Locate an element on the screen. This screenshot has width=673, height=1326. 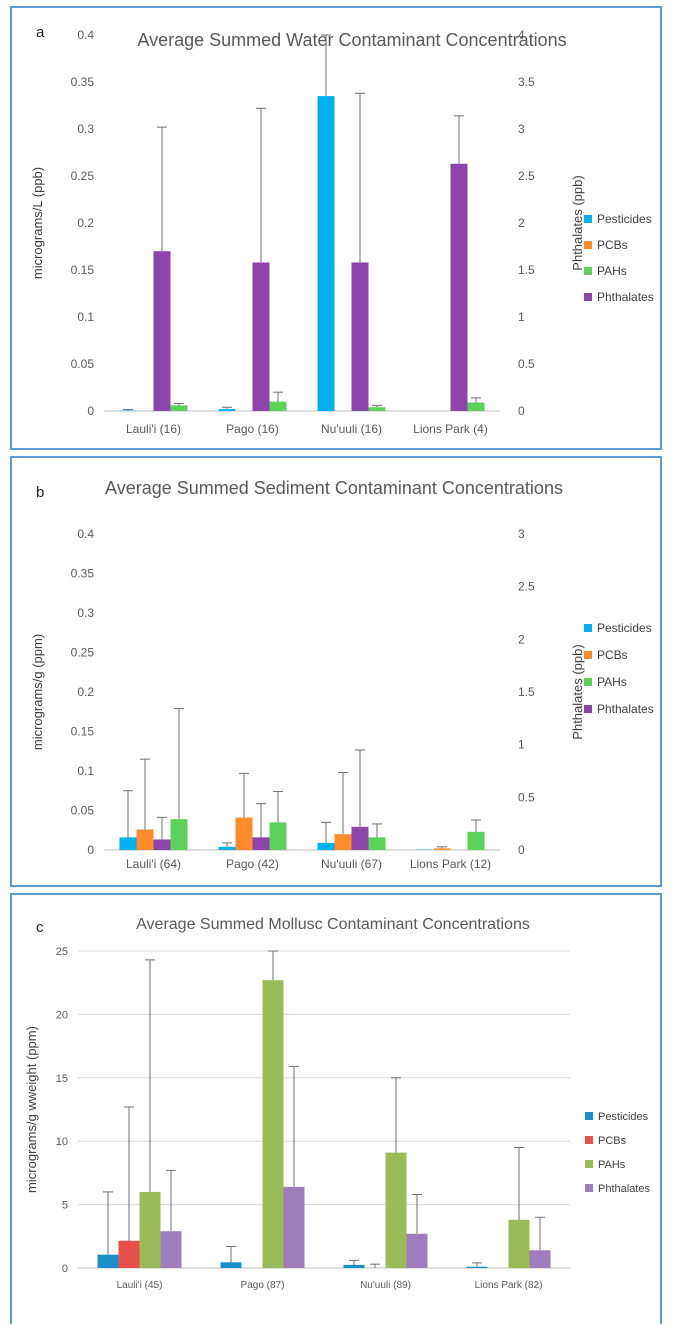
y2-tick-label: 0.5 is located at coordinates (526, 364).